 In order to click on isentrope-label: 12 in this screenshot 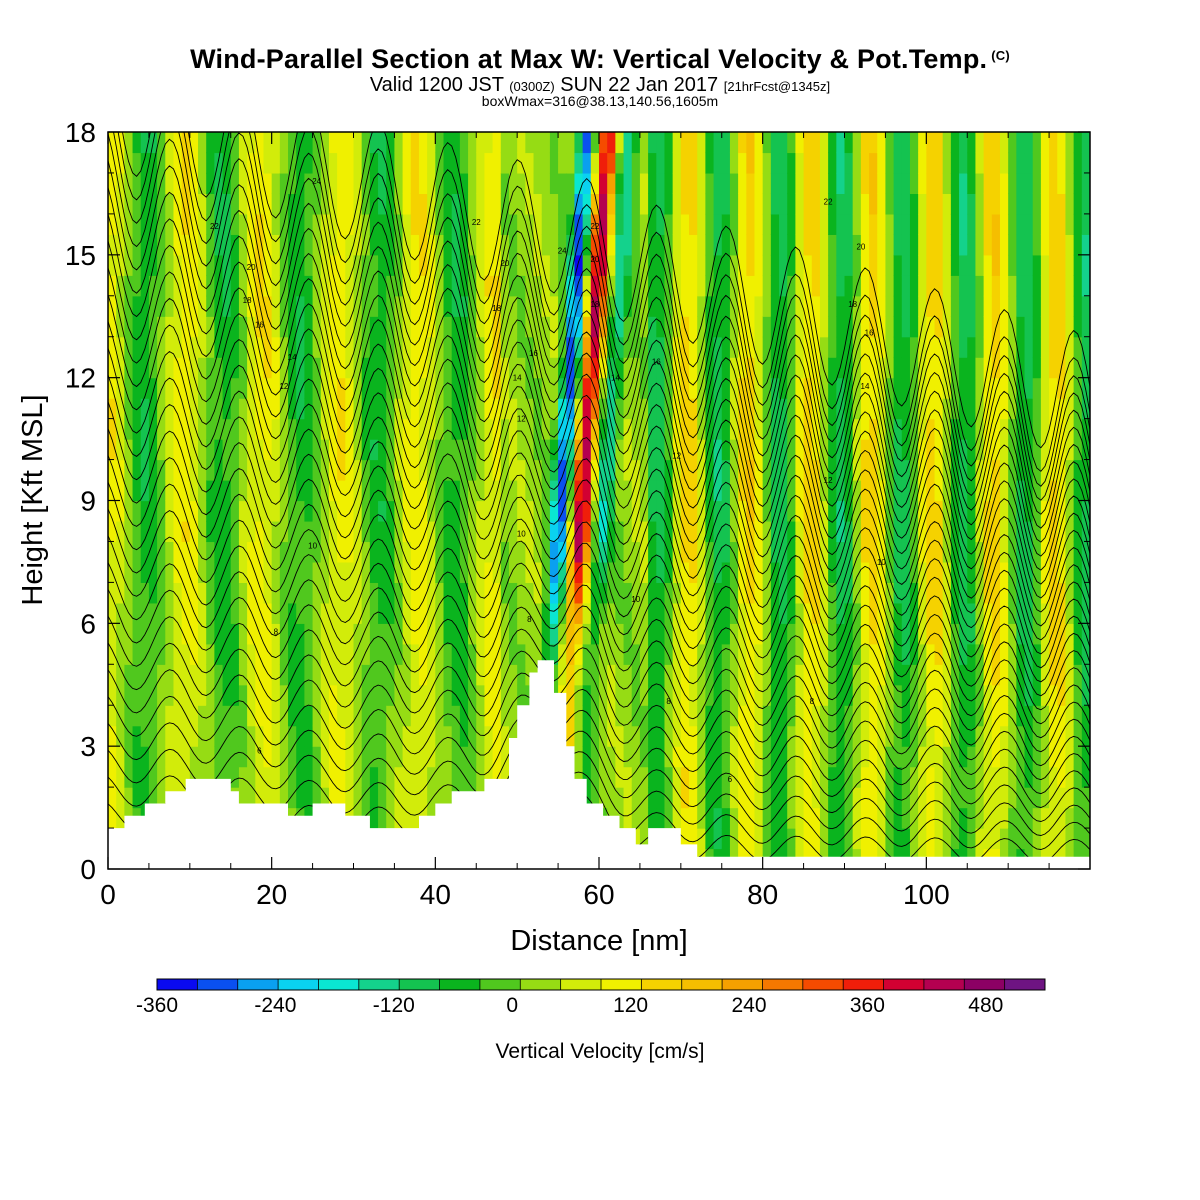, I will do `click(828, 480)`.